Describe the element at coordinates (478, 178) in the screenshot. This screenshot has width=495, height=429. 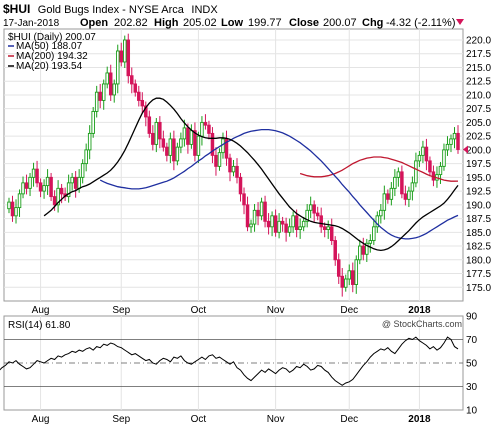
I see `price-y-tick: 195.0` at that location.